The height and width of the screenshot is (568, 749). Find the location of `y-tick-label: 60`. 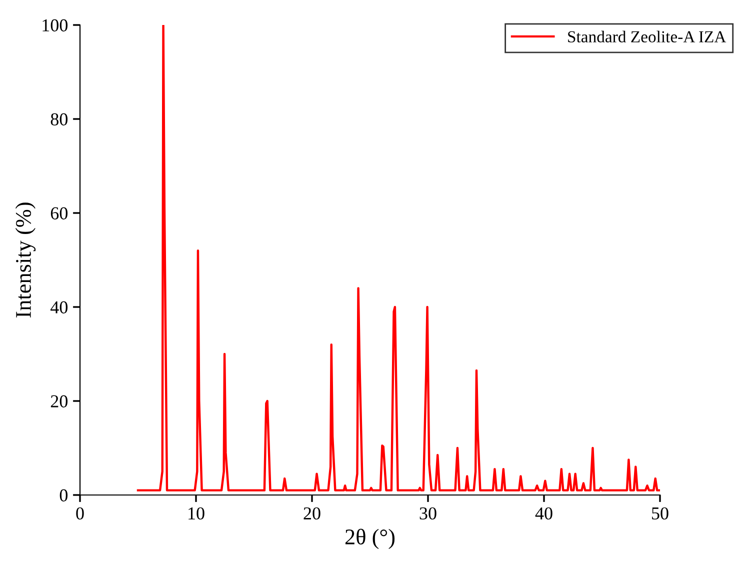

y-tick-label: 60 is located at coordinates (59, 213).